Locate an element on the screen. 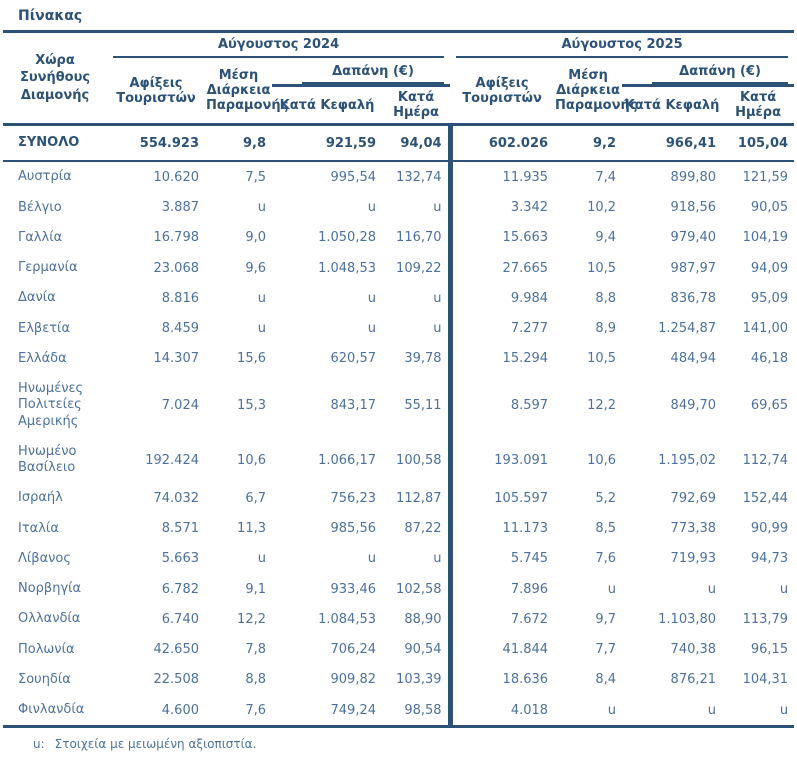 The height and width of the screenshot is (761, 797). value-cell: 7,8 is located at coordinates (255, 650).